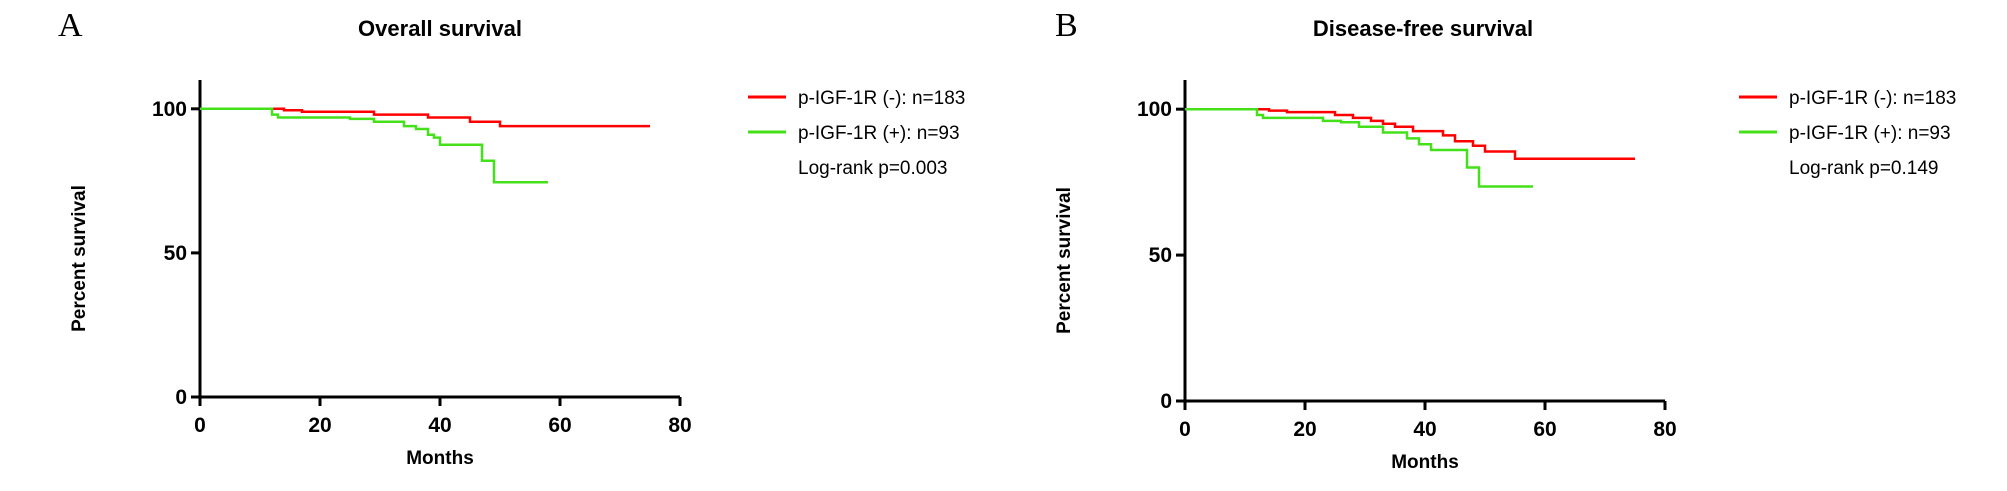 The width and height of the screenshot is (2007, 491). Describe the element at coordinates (70, 25) in the screenshot. I see `panel-letter: A` at that location.